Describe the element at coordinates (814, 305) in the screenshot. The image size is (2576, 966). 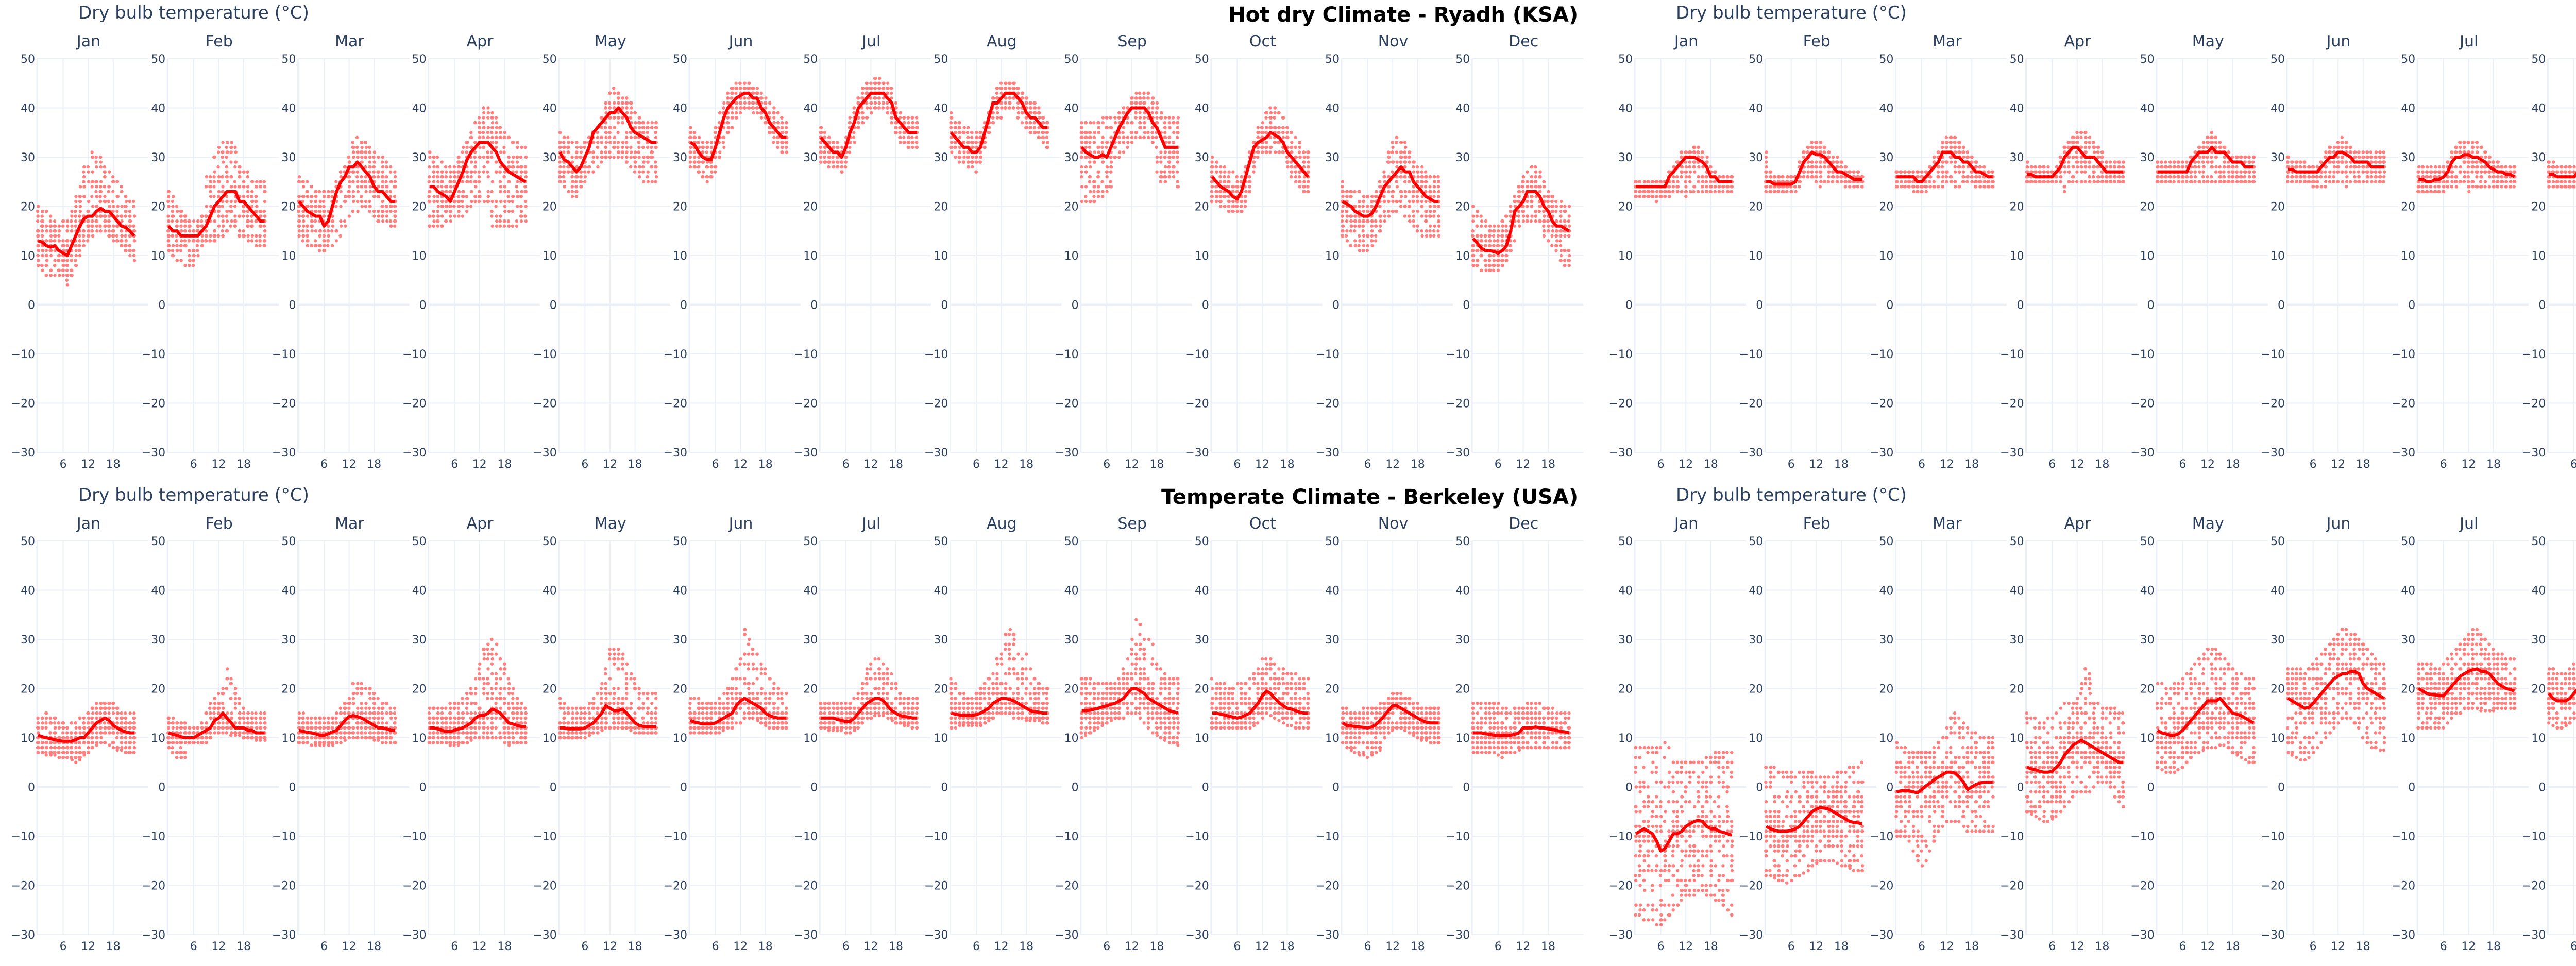
I see `y-tick-label: 0` at that location.